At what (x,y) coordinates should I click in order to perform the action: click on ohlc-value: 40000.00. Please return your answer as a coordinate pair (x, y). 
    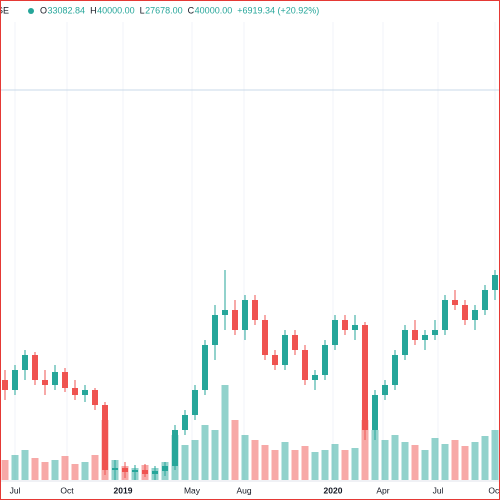
    Looking at the image, I should click on (116, 10).